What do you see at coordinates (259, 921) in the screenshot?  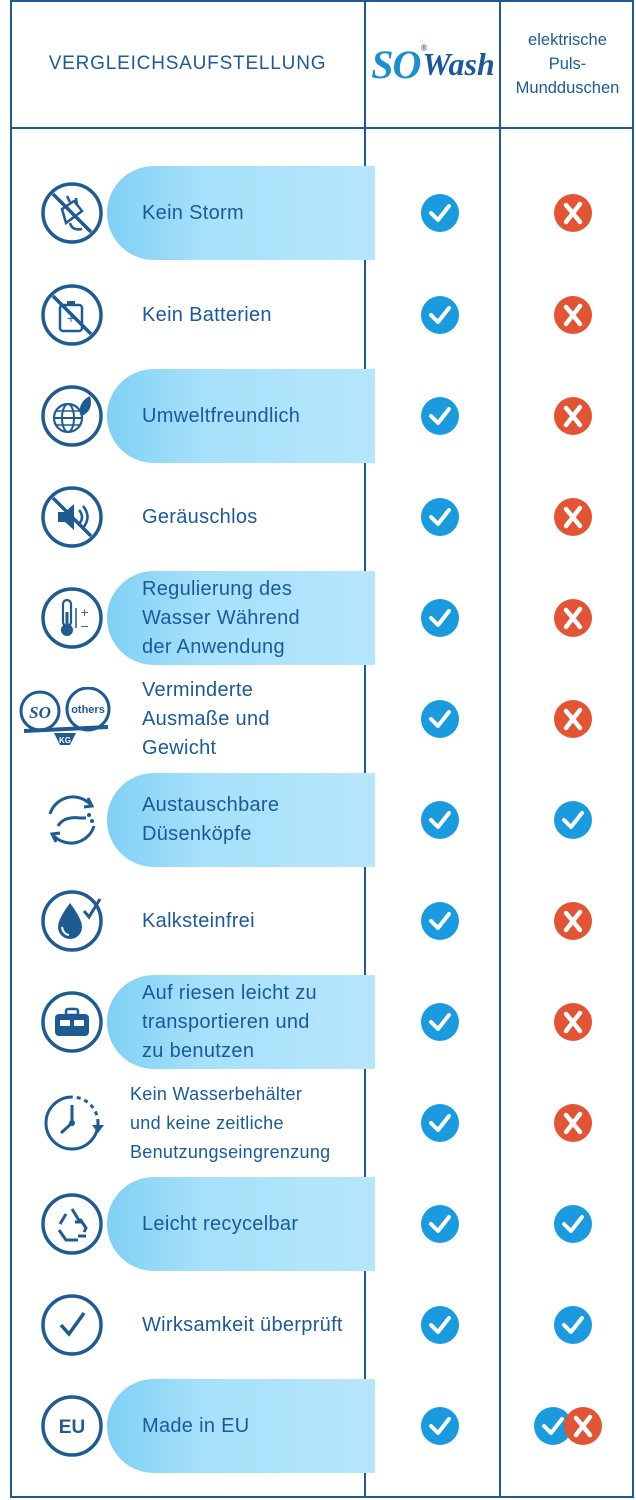 I see `feature-label: Kalksteinfrei` at bounding box center [259, 921].